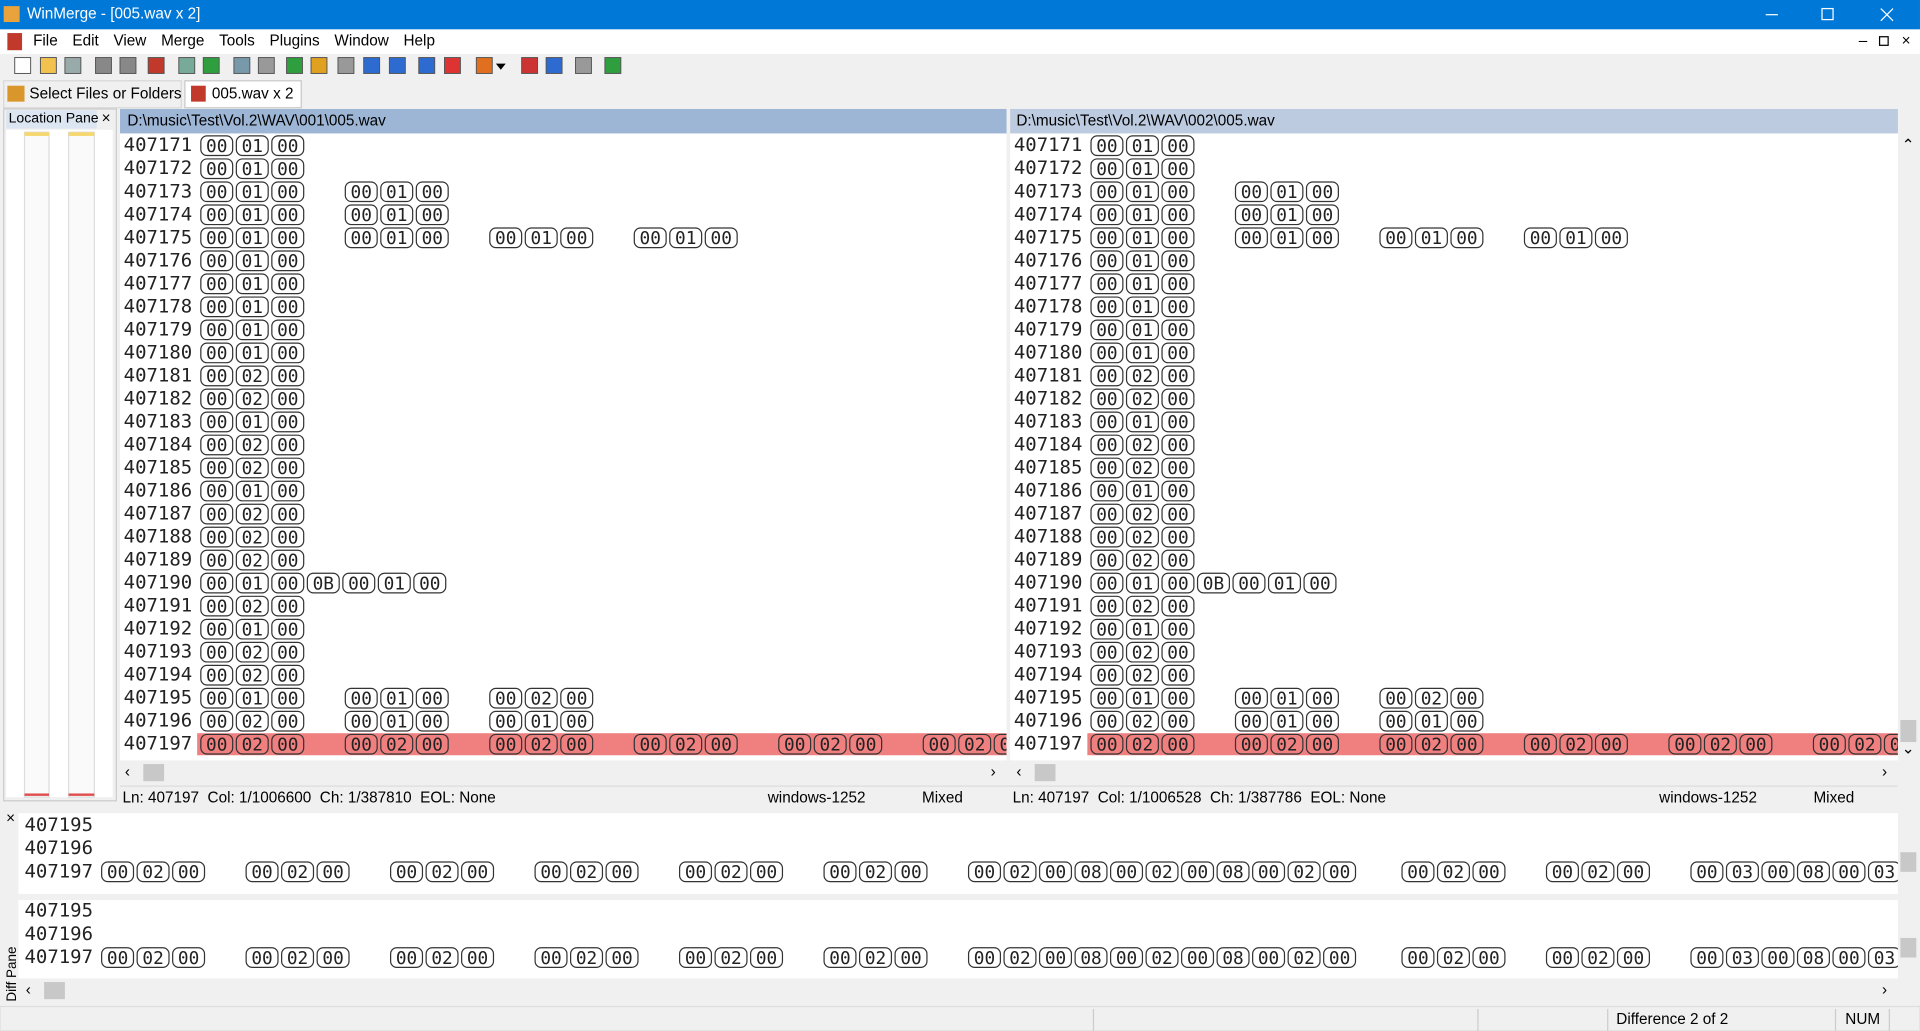 The image size is (1920, 1031). Describe the element at coordinates (237, 41) in the screenshot. I see `menu-item: Tools` at that location.